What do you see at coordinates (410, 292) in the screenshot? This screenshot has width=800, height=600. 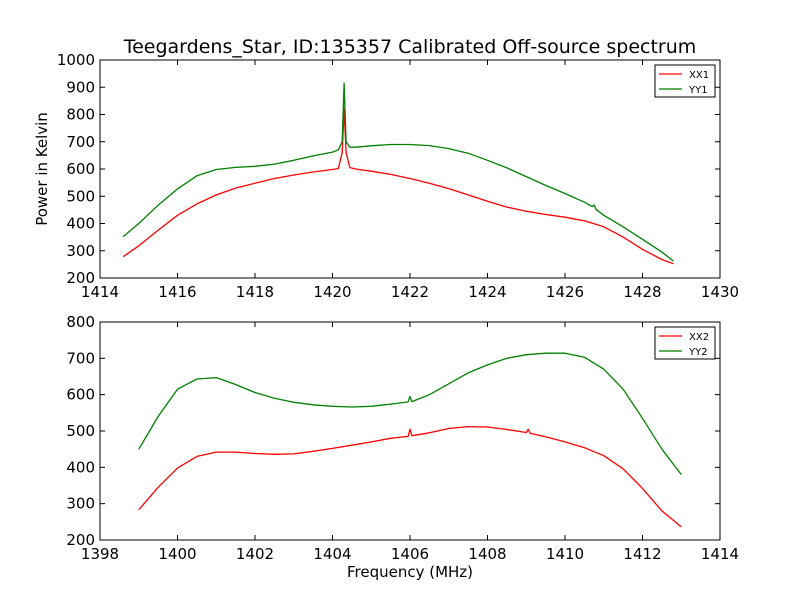 I see `x-tick-label: 1422` at bounding box center [410, 292].